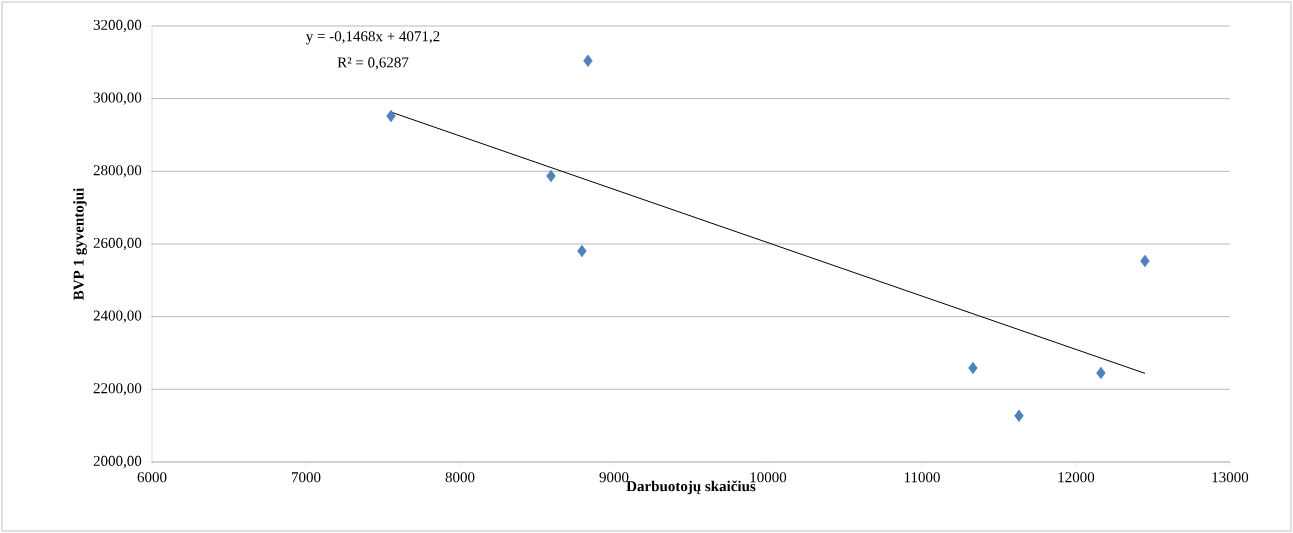  What do you see at coordinates (460, 477) in the screenshot?
I see `x-tick-label: 8000` at bounding box center [460, 477].